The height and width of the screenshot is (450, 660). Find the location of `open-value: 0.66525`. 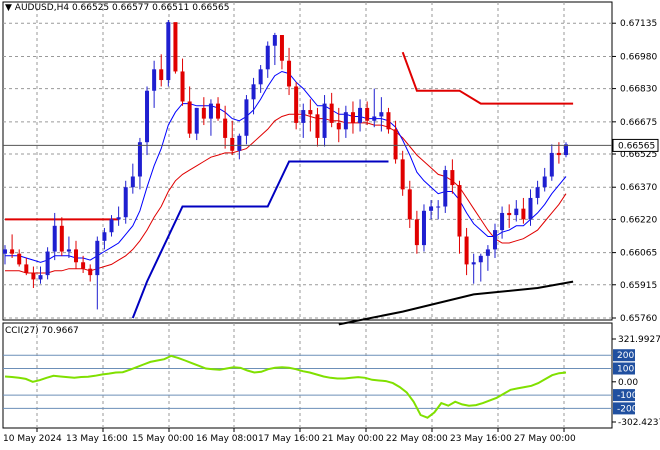

open-value: 0.66525 is located at coordinates (90, 8).